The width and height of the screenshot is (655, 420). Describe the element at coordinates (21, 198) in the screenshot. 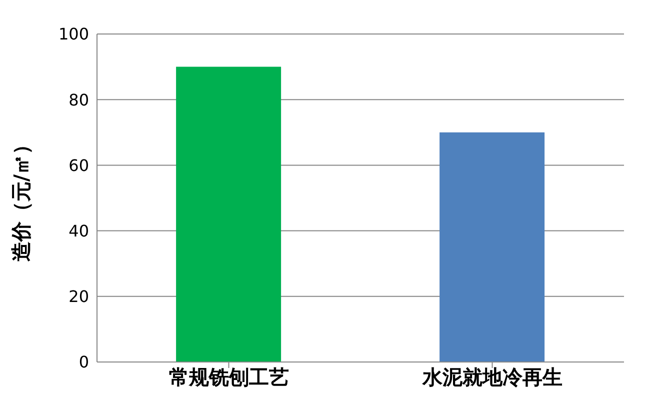

I see `y-axis-title: 造价（元/㎡）` at that location.